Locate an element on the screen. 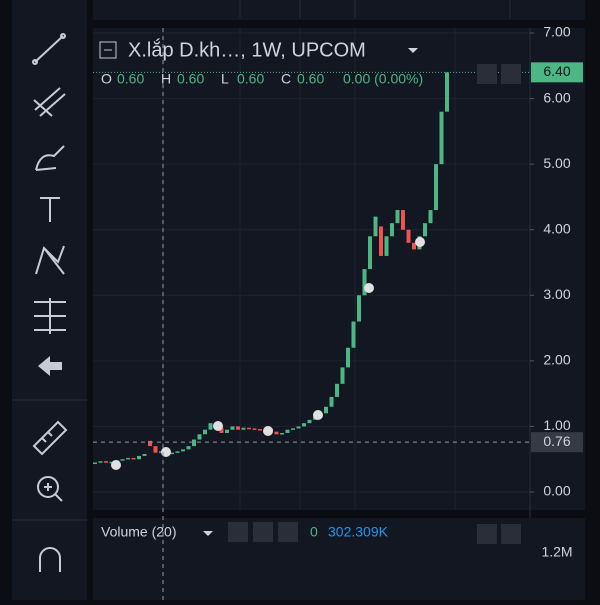 The width and height of the screenshot is (600, 605). last-price-box is located at coordinates (557, 72).